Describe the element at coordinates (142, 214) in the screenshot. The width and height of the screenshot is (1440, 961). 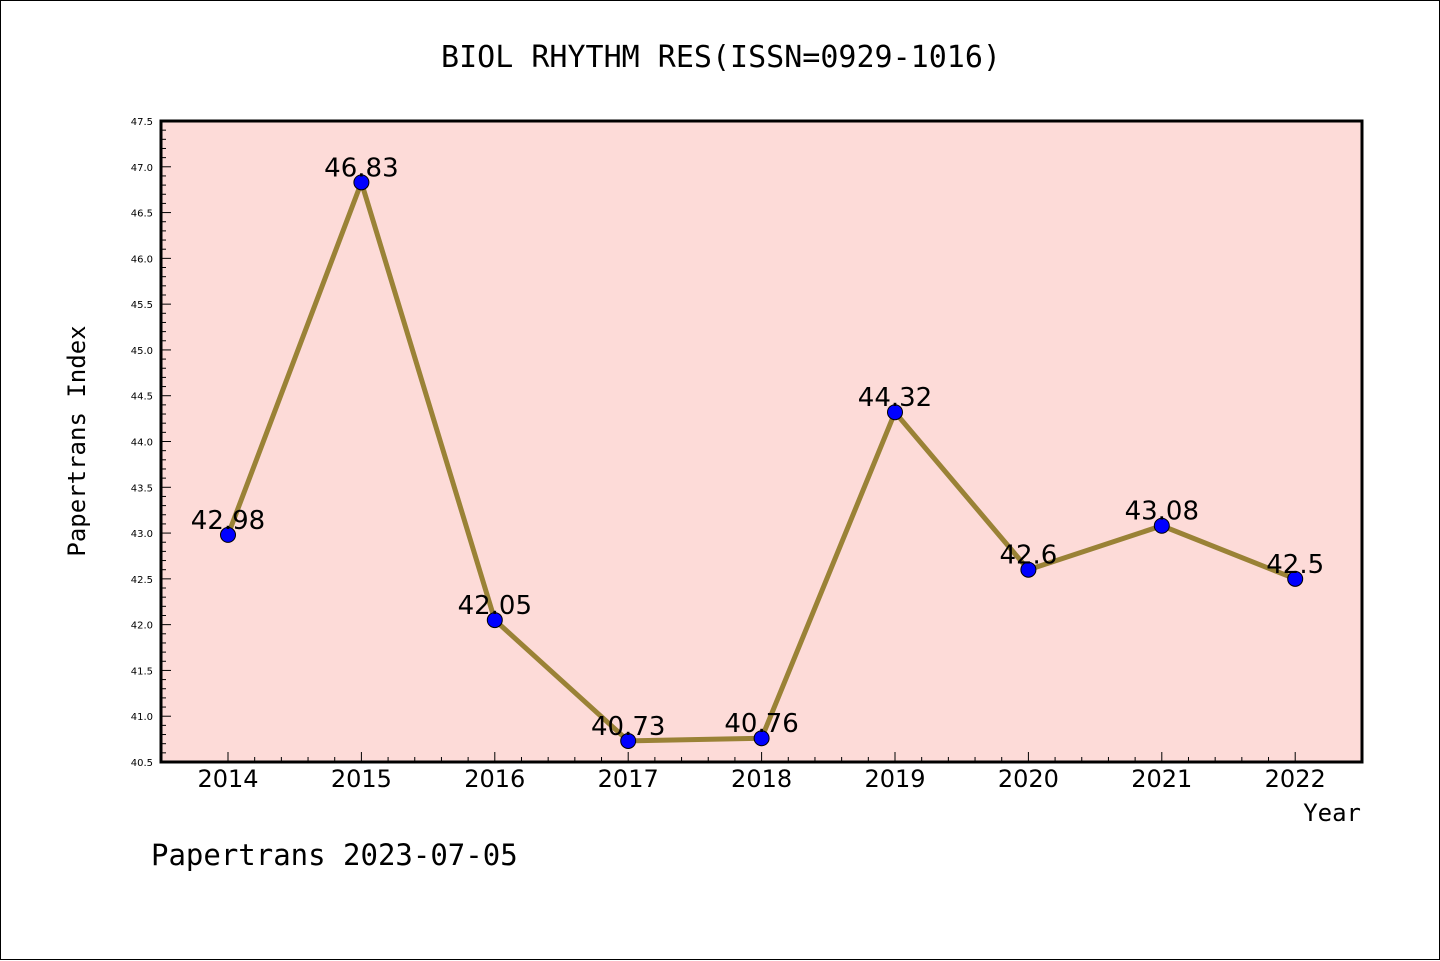
I see `y-tick-label: 46.5` at that location.